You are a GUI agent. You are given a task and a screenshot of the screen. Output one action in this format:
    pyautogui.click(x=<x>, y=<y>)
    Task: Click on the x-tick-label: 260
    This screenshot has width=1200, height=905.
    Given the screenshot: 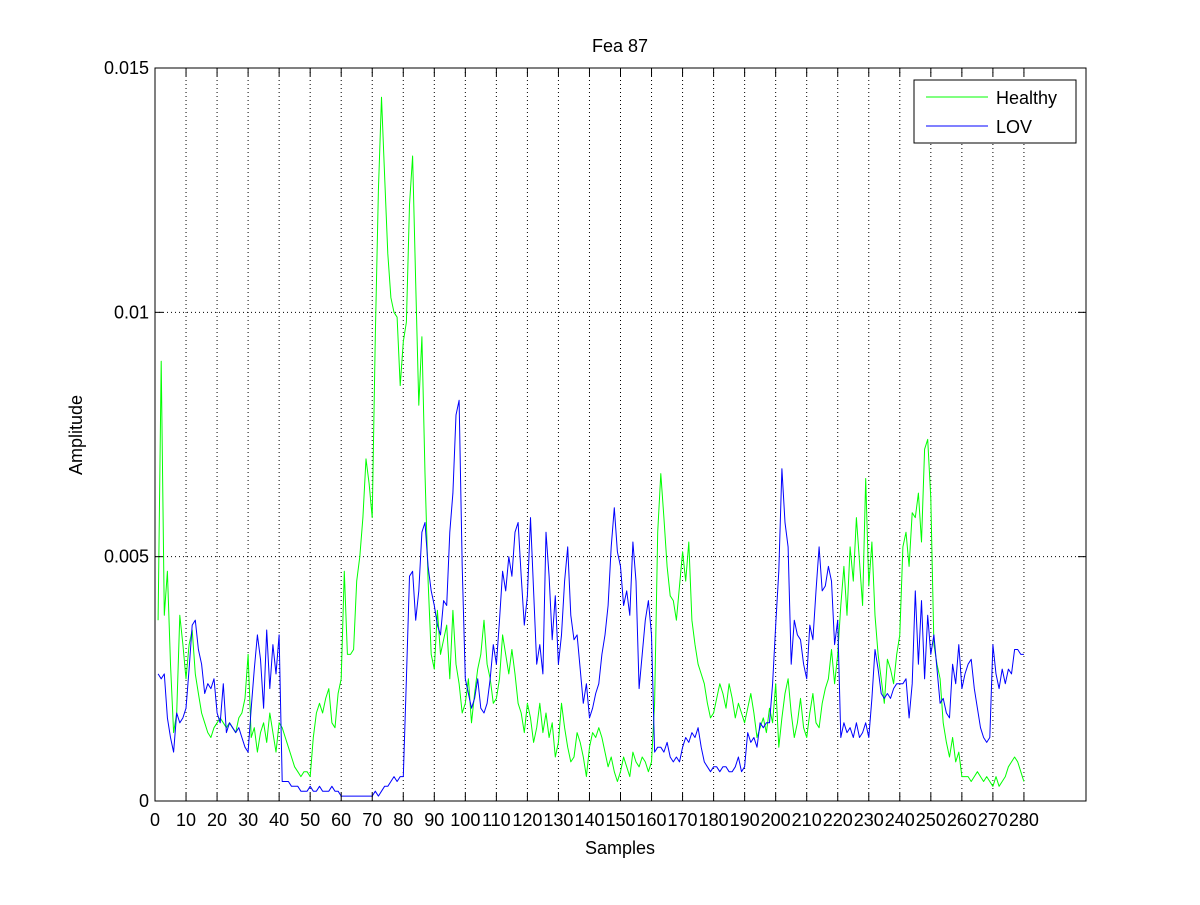 What is the action you would take?
    pyautogui.click(x=962, y=820)
    